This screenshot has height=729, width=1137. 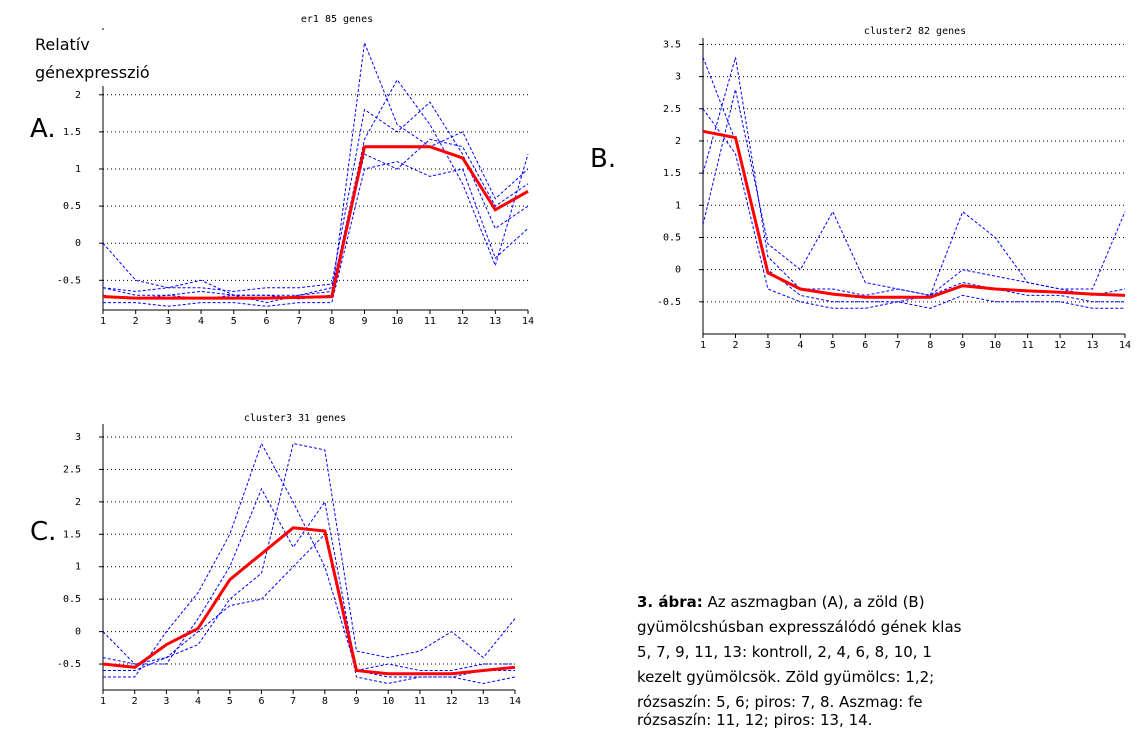 I want to click on caption-line: rózsaszín: 11, 12; piros: 13, 14., so click(x=754, y=720).